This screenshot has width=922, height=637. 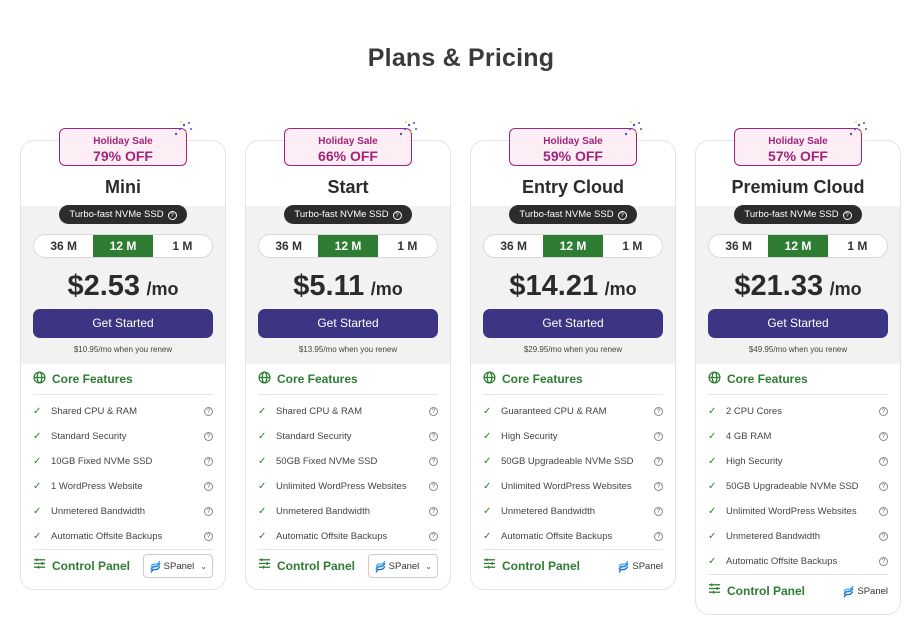 I want to click on renew-note: $13.95/mo when you renew, so click(x=348, y=349).